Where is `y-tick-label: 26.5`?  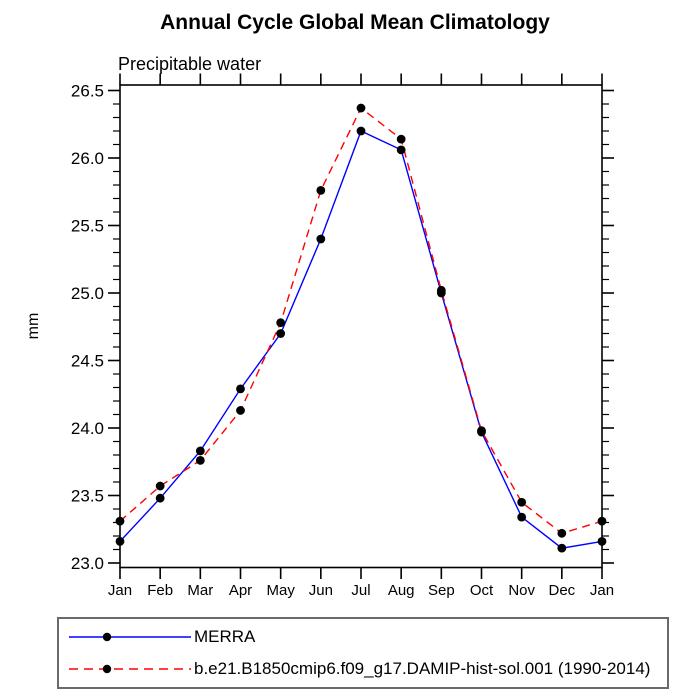 y-tick-label: 26.5 is located at coordinates (87, 91).